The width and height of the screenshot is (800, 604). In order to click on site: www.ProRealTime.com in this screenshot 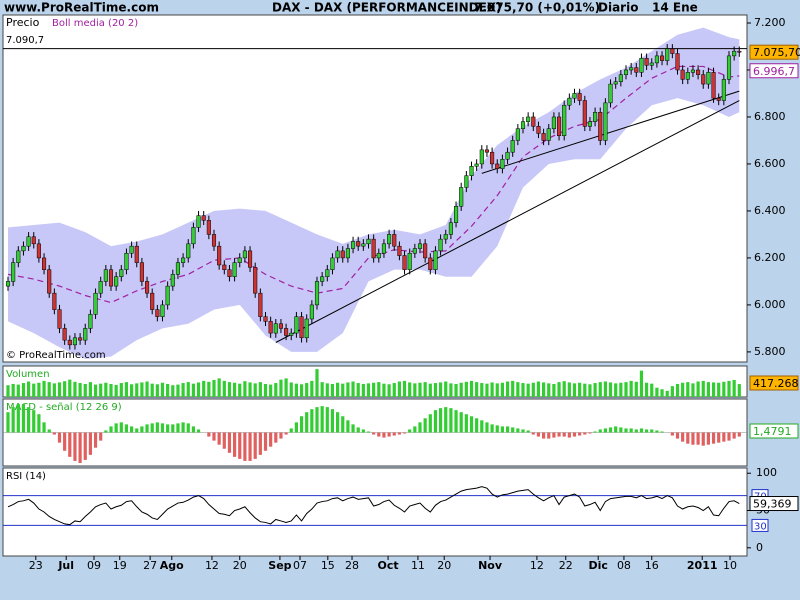, I will do `click(81, 8)`.